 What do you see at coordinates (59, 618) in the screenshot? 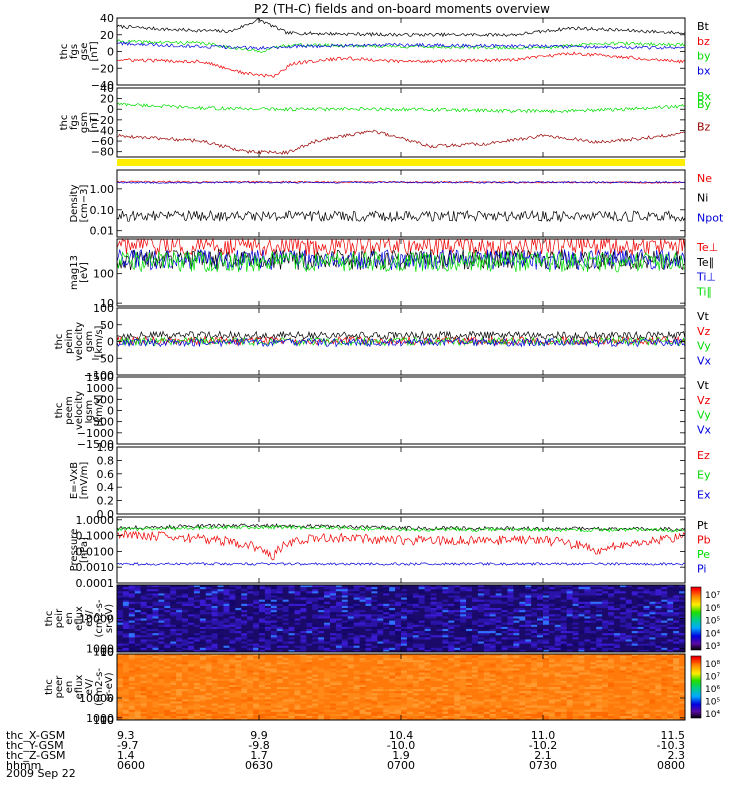
I see `y-axis-label: peir` at bounding box center [59, 618].